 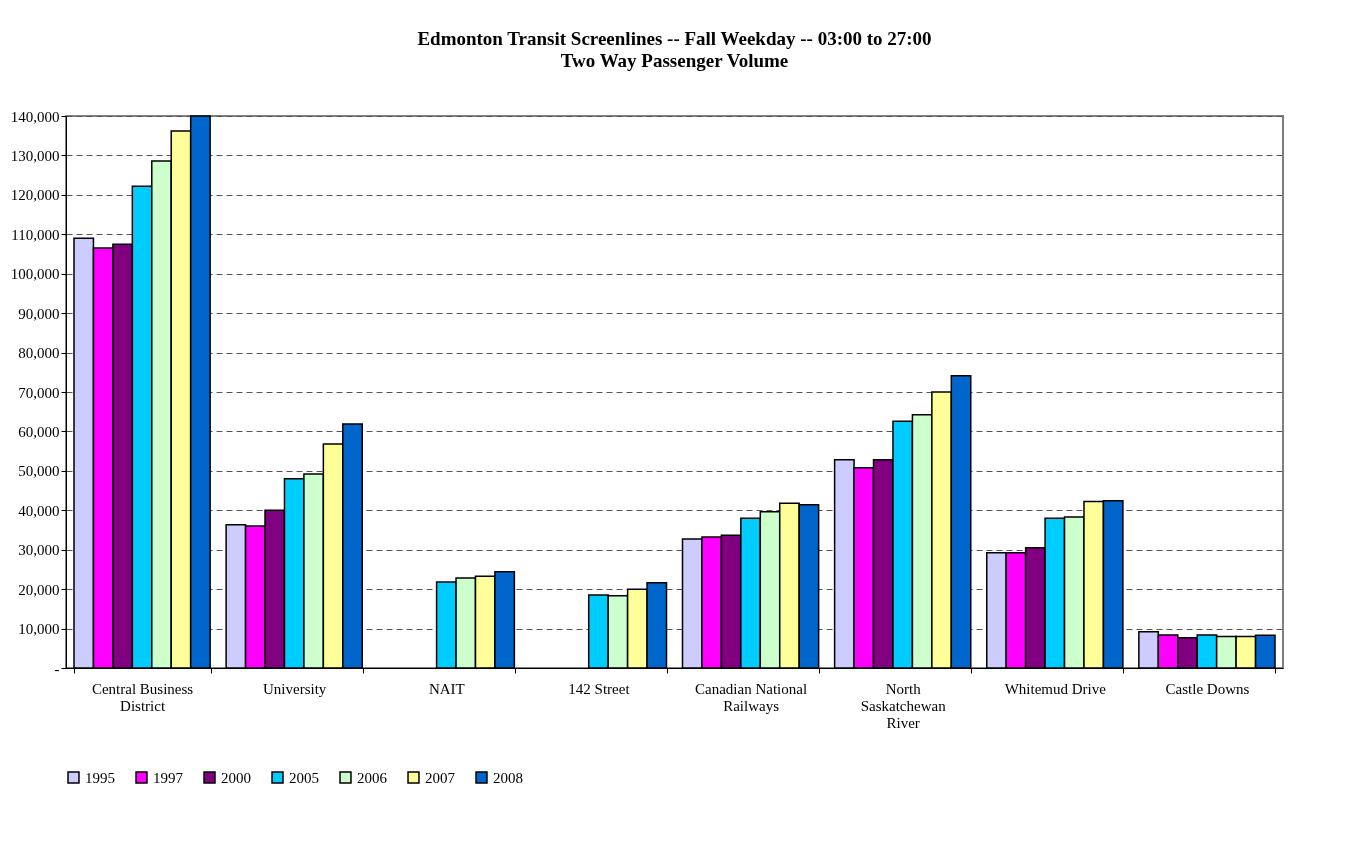 I want to click on x-tick-label: 142 Street, so click(x=599, y=688).